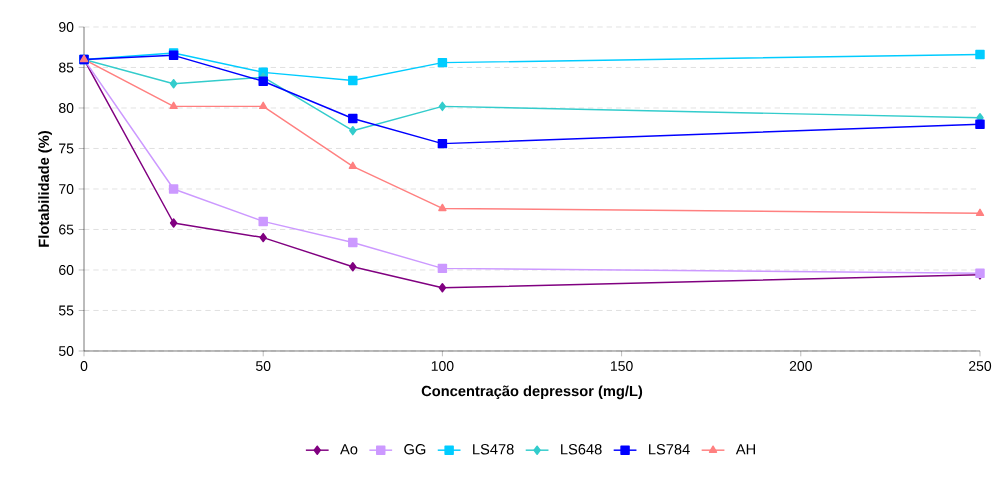 Image resolution: width=1001 pixels, height=482 pixels. Describe the element at coordinates (493, 449) in the screenshot. I see `legend-label: LS478` at that location.